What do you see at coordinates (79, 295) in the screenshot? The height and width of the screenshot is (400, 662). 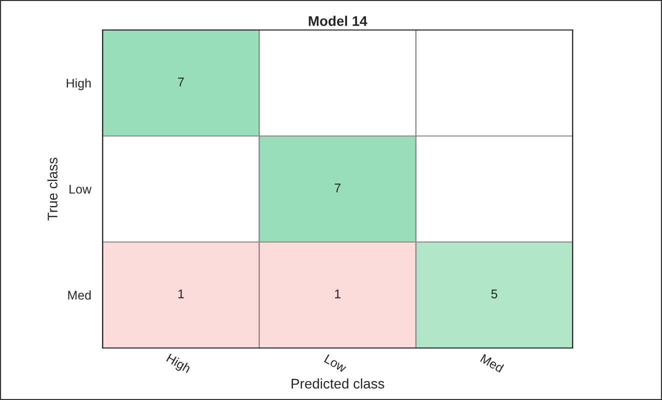 I see `y-tick-label: Med` at bounding box center [79, 295].